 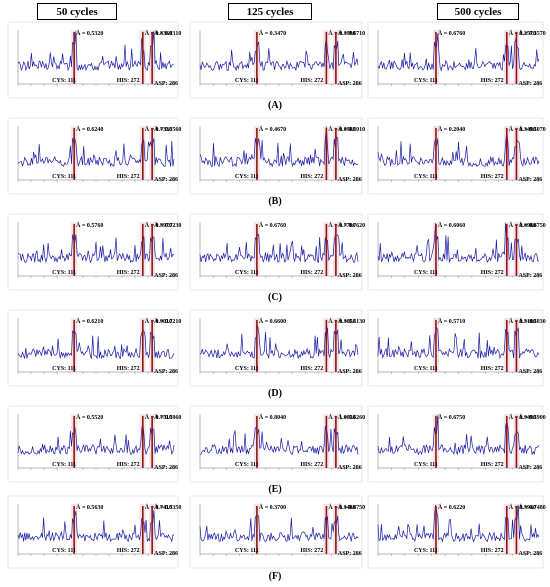 What do you see at coordinates (451, 507) in the screenshot?
I see `marker-value-label: Å = 0.6220` at bounding box center [451, 507].